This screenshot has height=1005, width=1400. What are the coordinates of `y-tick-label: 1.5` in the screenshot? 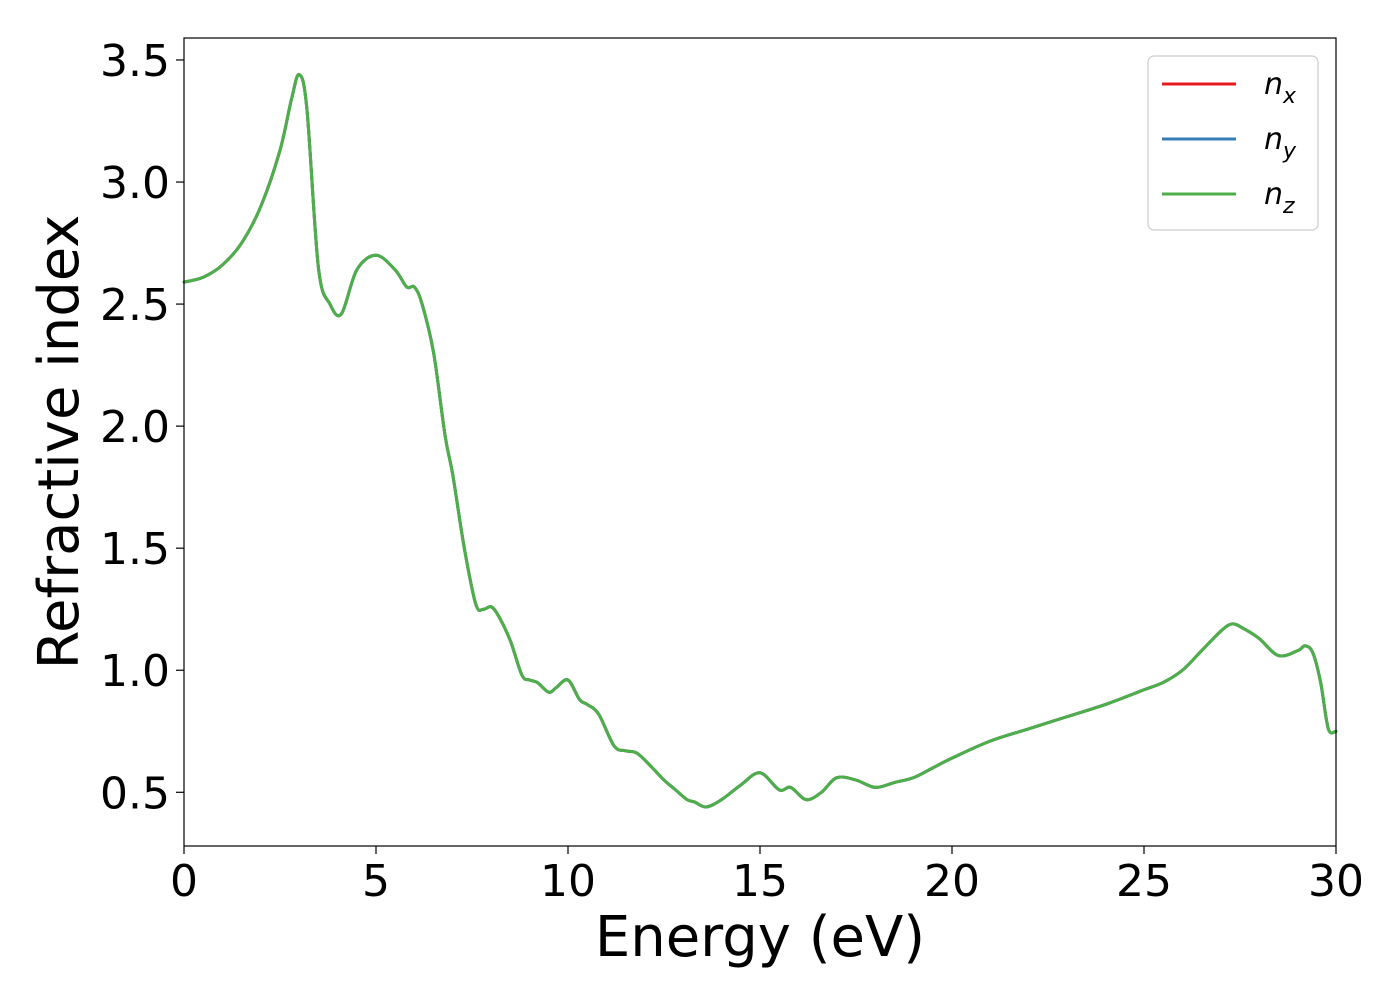 It's located at (135, 549).